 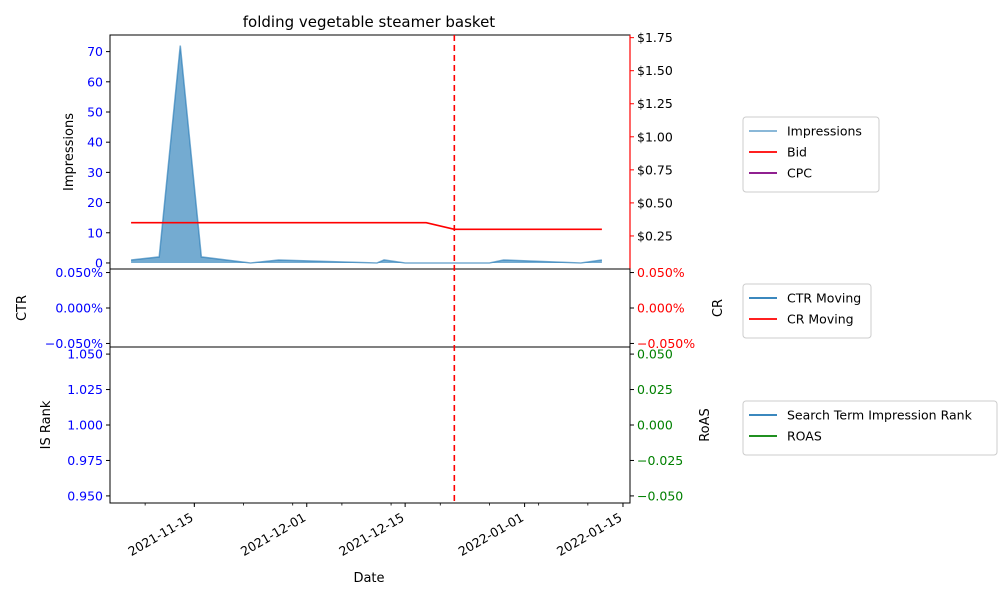 I want to click on y2-tick-label: $1.50, so click(x=655, y=70).